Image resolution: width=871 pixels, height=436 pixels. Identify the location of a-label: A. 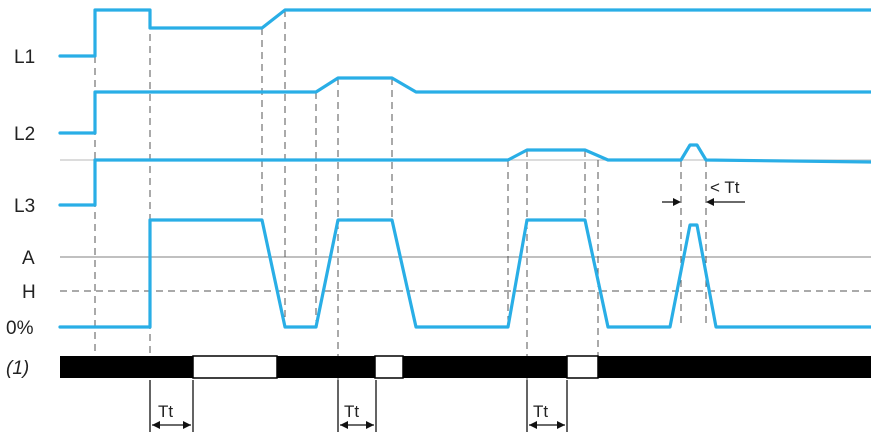
(28, 258).